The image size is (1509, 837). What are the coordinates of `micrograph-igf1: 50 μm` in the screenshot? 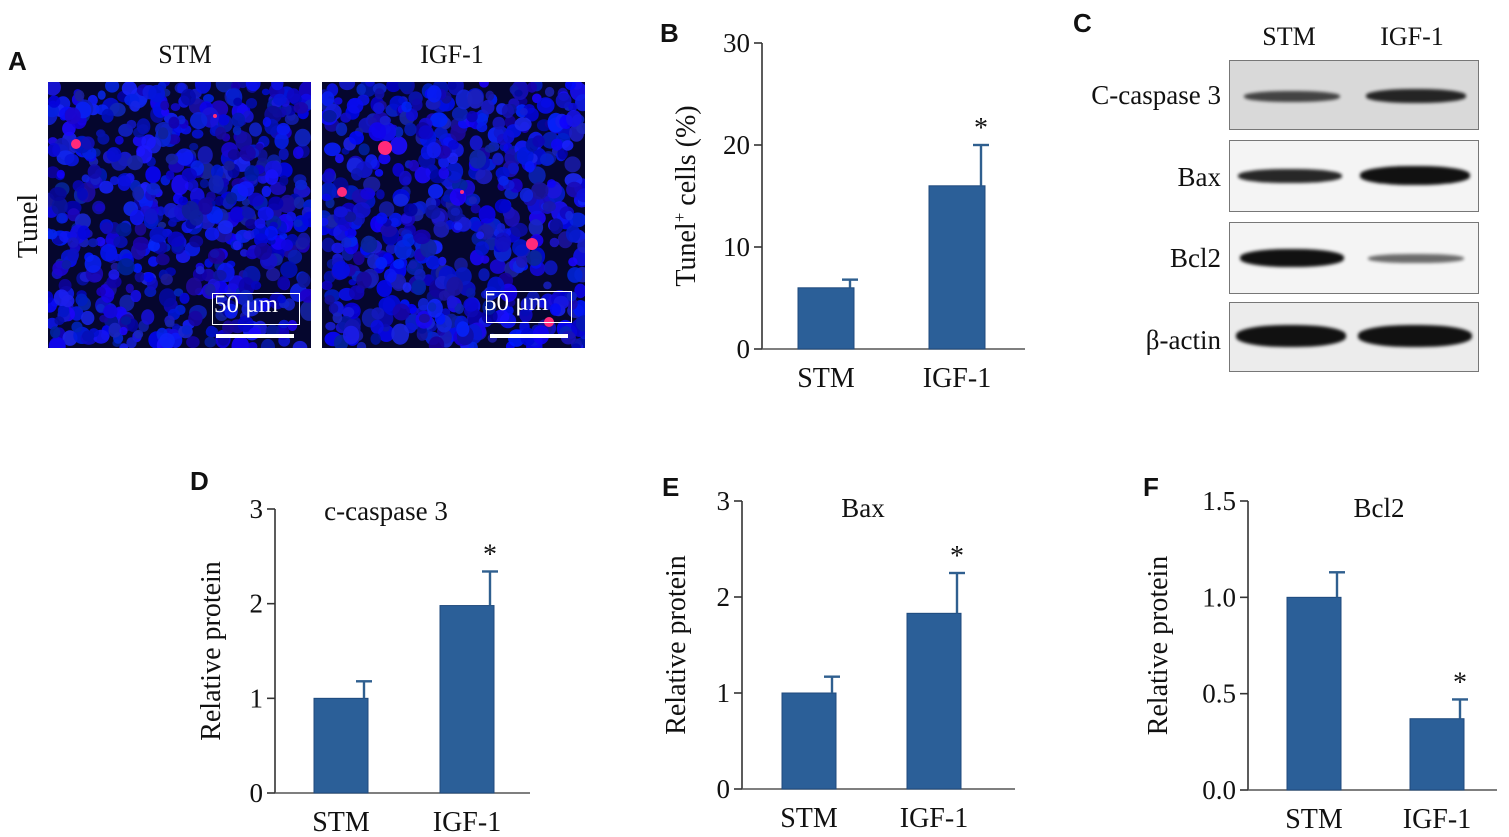 It's located at (453, 215).